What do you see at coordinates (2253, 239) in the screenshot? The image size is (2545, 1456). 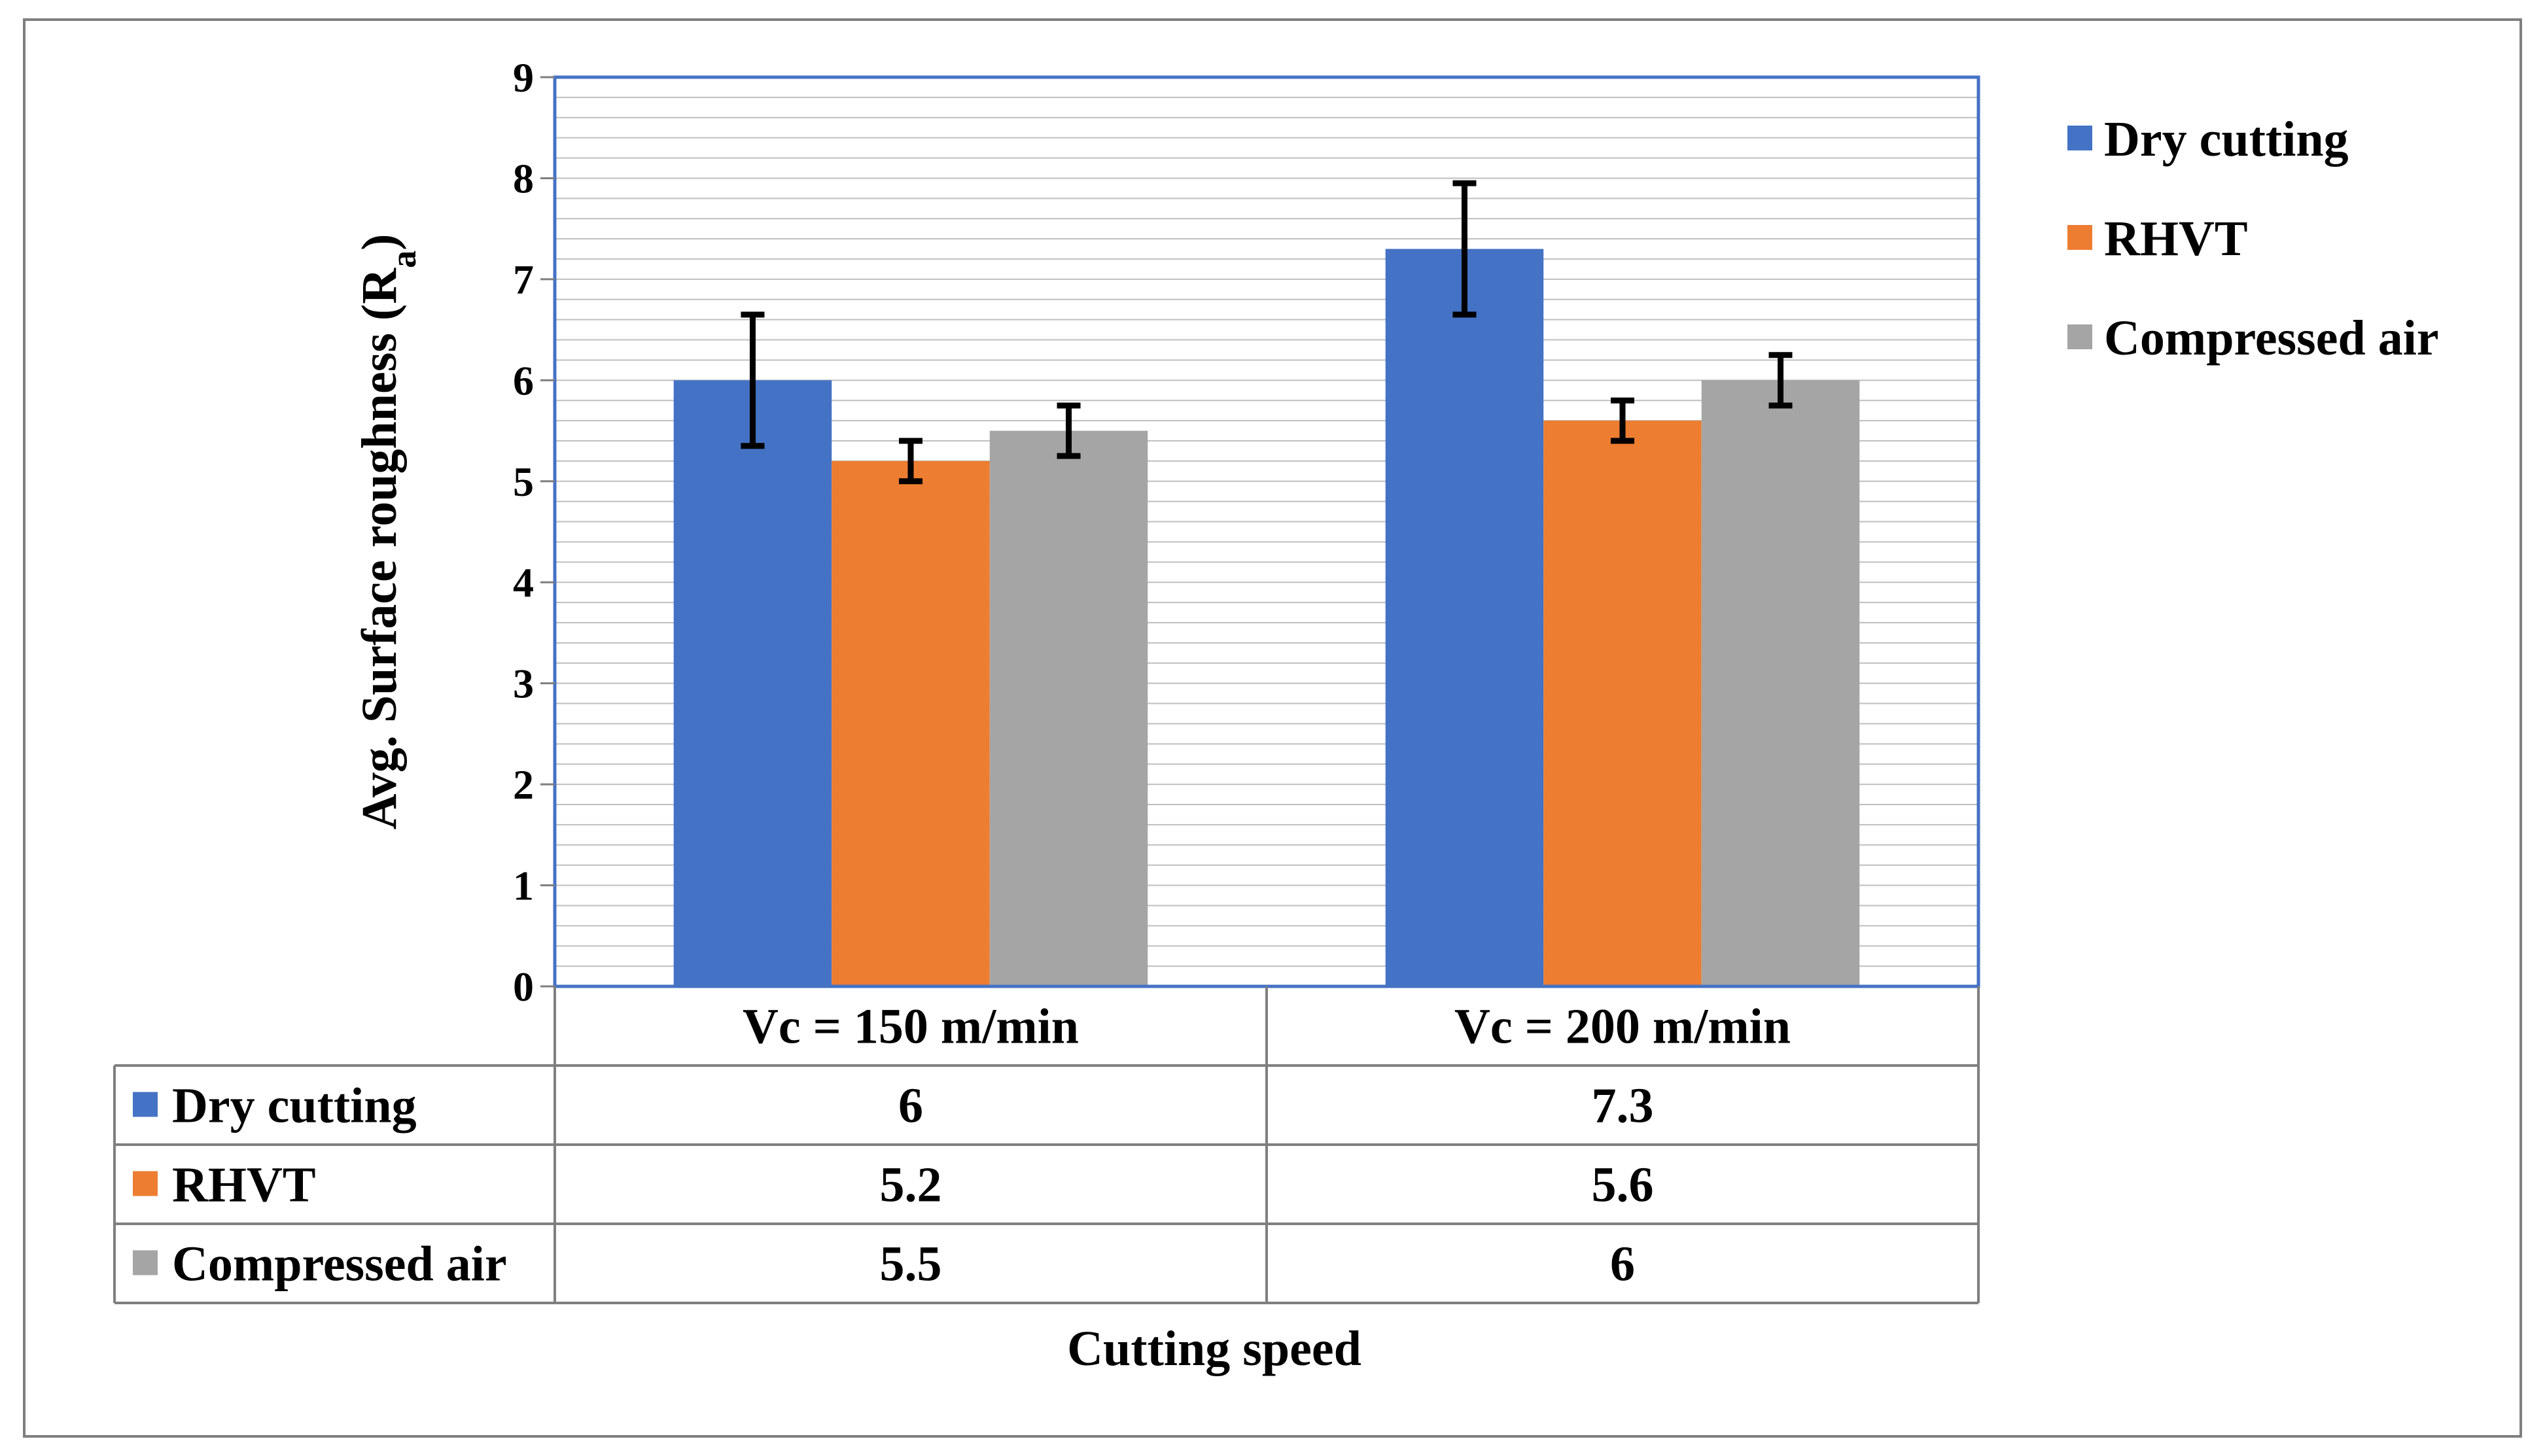 I see `legend: Dry cutting RHVT Compressed air` at bounding box center [2253, 239].